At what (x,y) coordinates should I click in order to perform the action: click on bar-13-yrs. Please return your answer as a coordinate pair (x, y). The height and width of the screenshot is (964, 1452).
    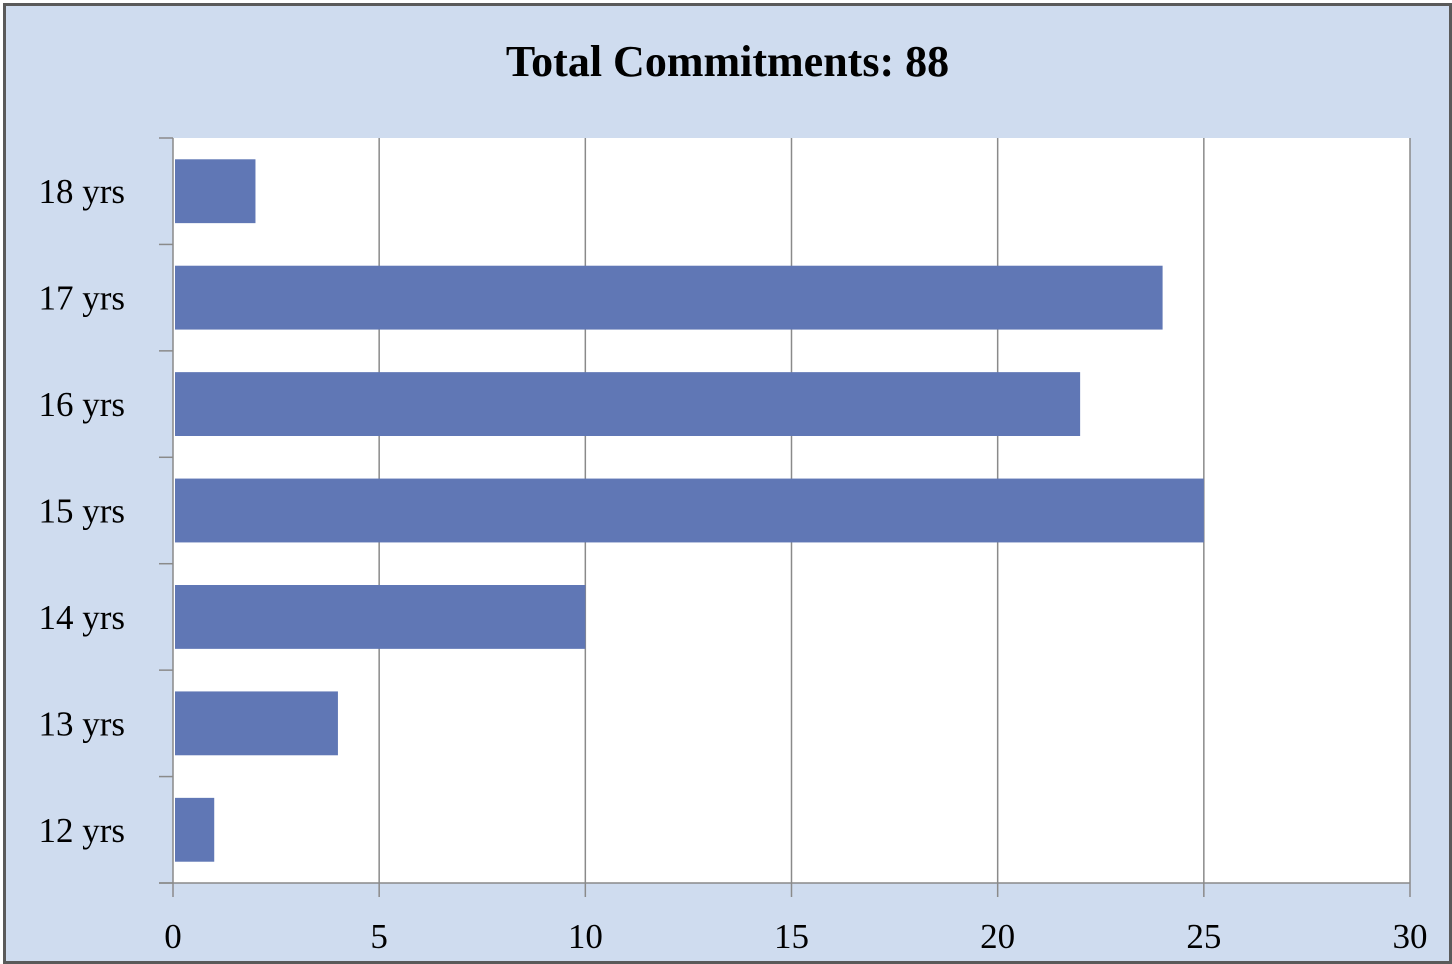
    Looking at the image, I should click on (256, 723).